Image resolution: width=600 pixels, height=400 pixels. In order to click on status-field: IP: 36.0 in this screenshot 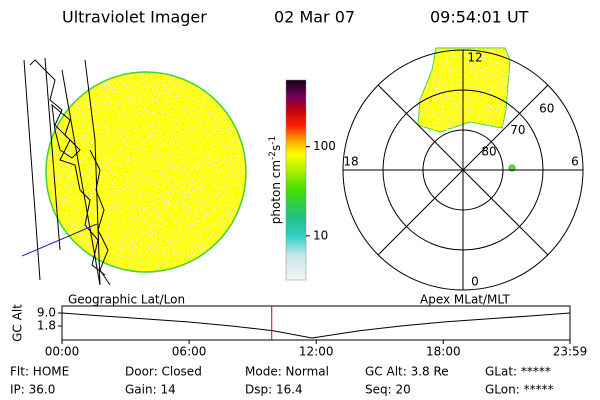, I will do `click(32, 390)`.